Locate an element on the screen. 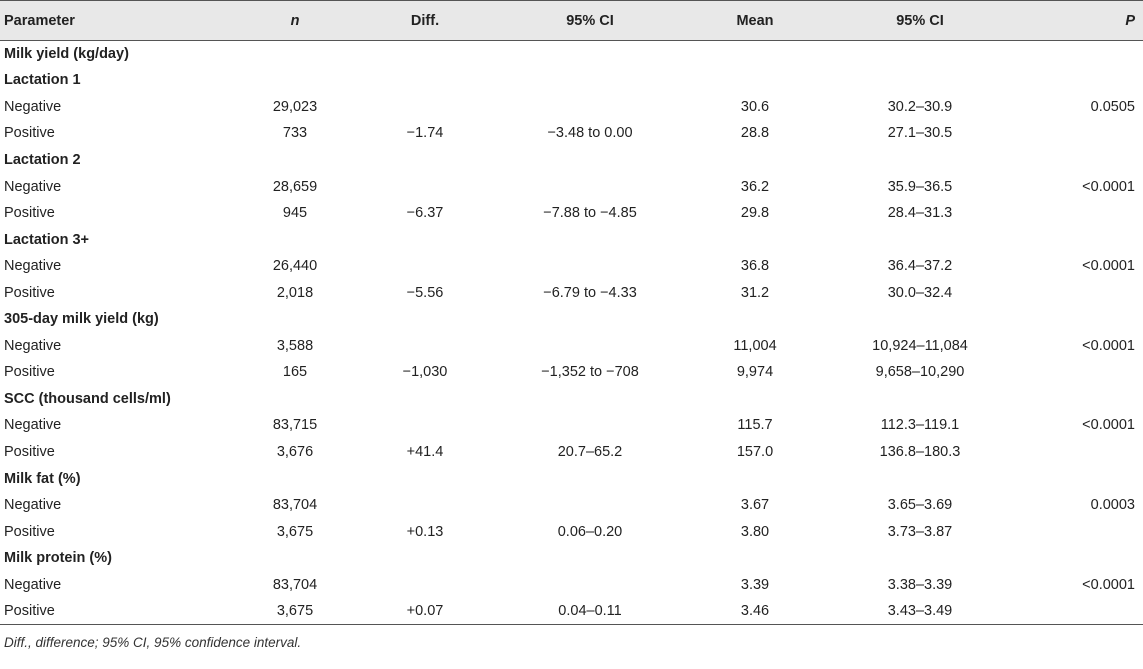 The width and height of the screenshot is (1143, 669). section-row: Milk fat (%) is located at coordinates (571, 478).